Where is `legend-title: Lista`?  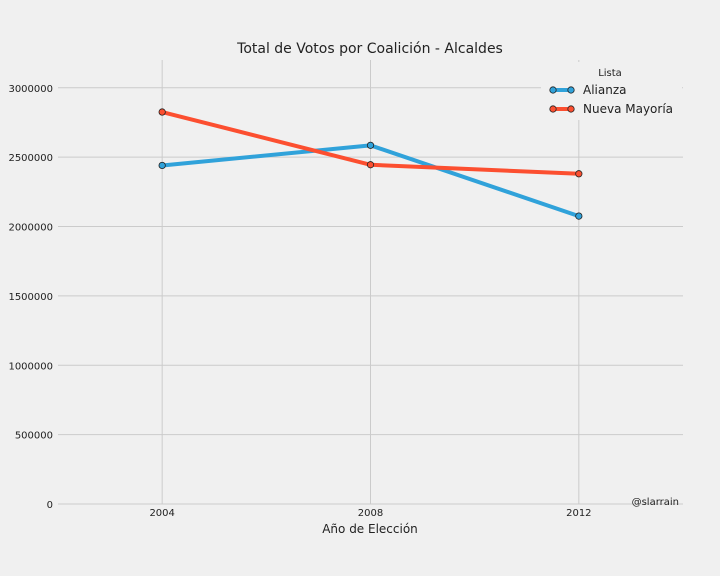 legend-title: Lista is located at coordinates (610, 73).